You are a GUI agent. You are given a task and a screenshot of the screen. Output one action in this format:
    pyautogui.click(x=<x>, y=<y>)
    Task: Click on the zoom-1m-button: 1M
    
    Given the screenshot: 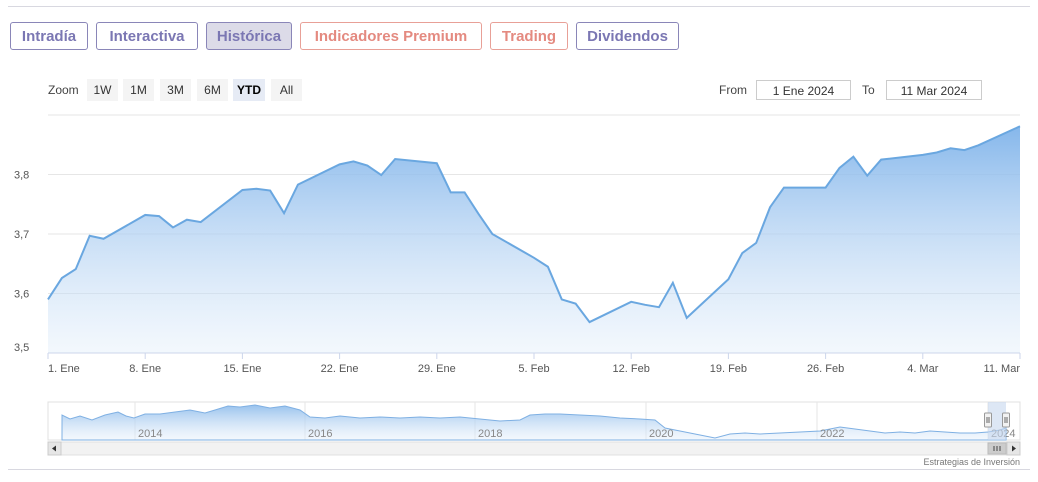 What is the action you would take?
    pyautogui.click(x=138, y=90)
    